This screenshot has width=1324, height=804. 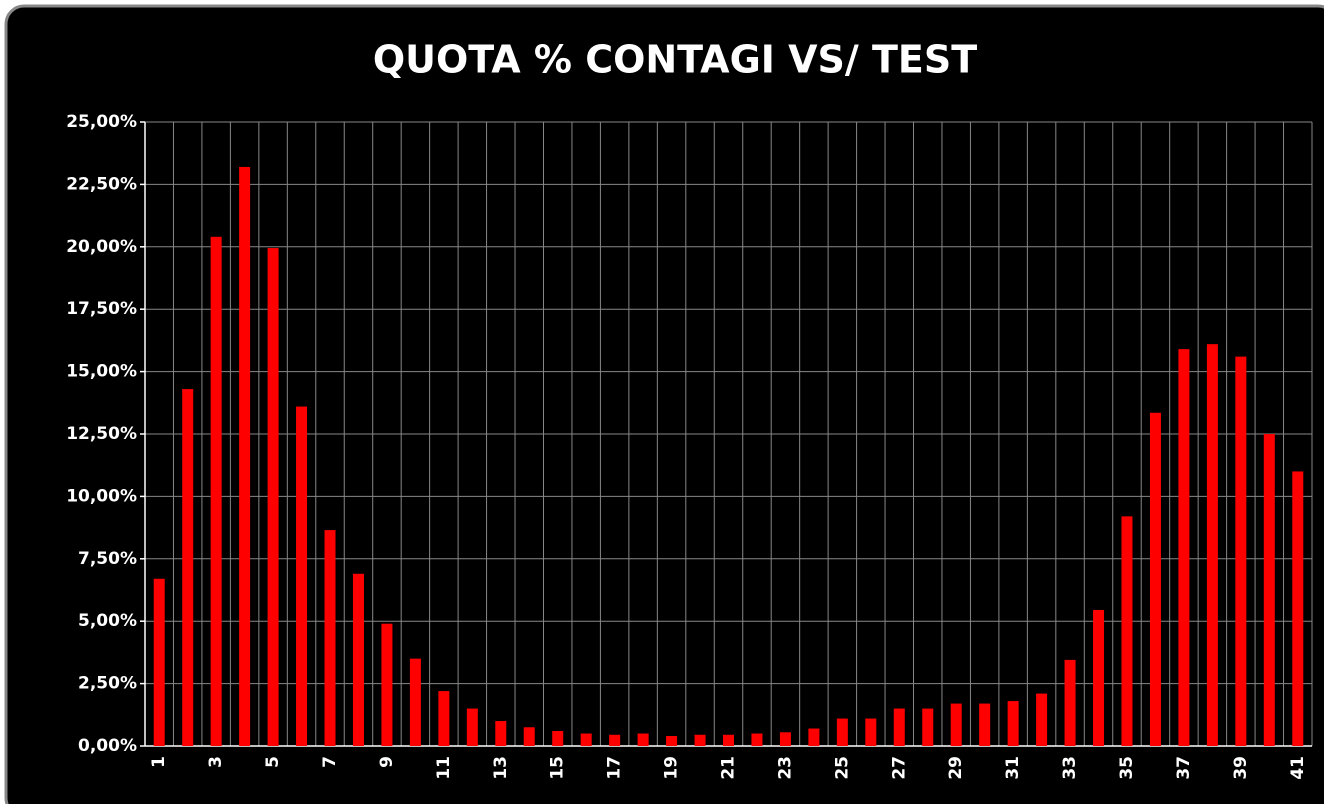 I want to click on x-tick-label: 35, so click(x=1127, y=768).